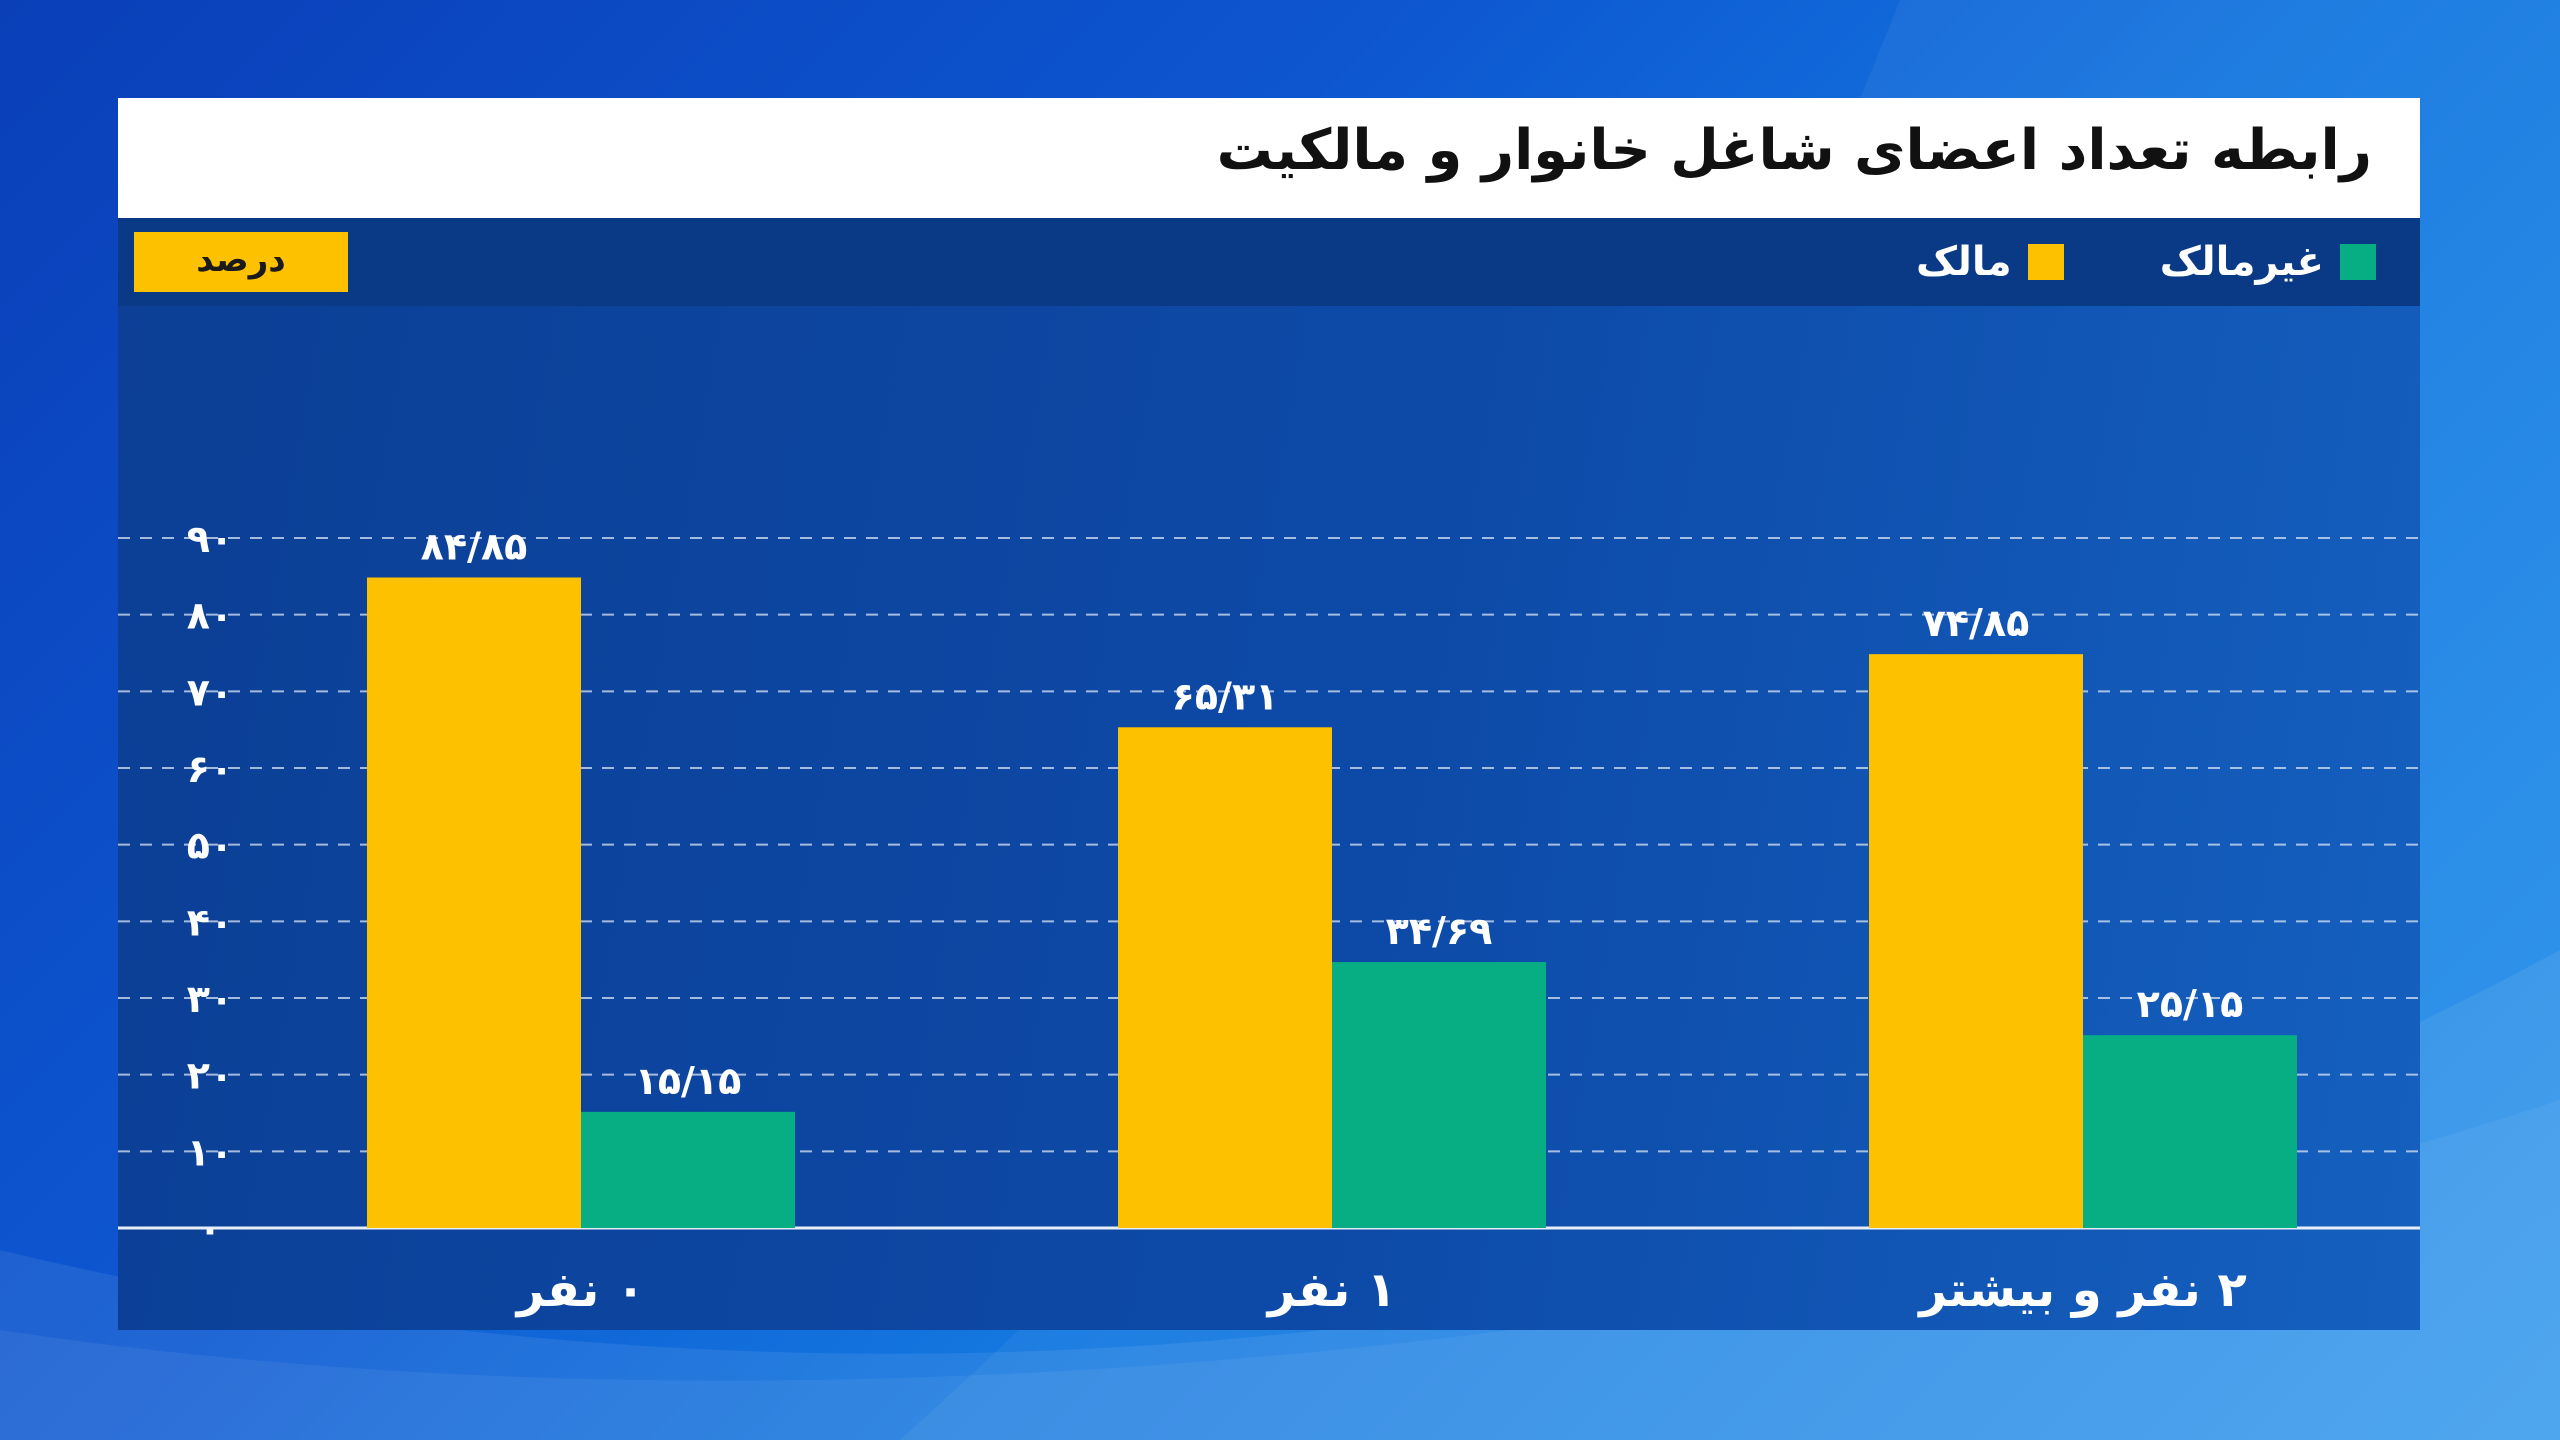 The image size is (2560, 1440). What do you see at coordinates (580, 1290) in the screenshot?
I see `x-category-label: ۰ نفر` at bounding box center [580, 1290].